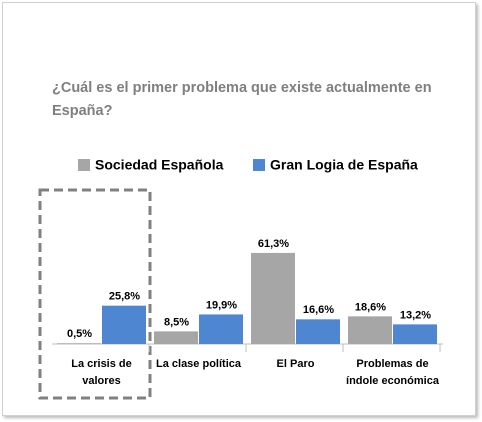 The width and height of the screenshot is (482, 422). What do you see at coordinates (273, 244) in the screenshot?
I see `value-label: 61,3%` at bounding box center [273, 244].